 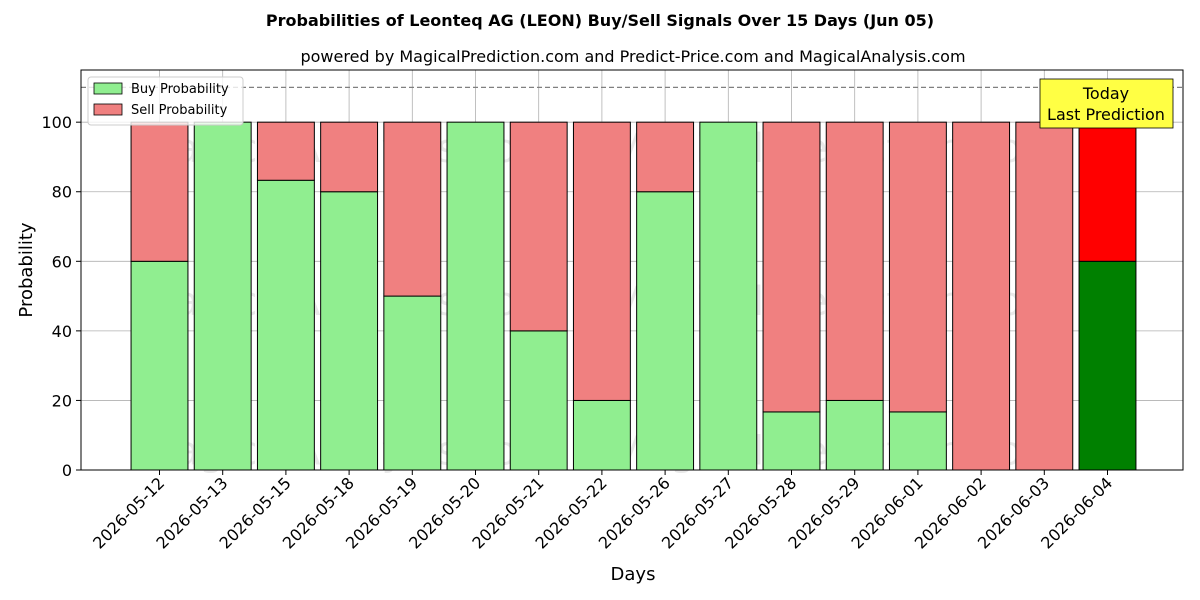 I want to click on annotation-line-today: Today, so click(x=1105, y=93).